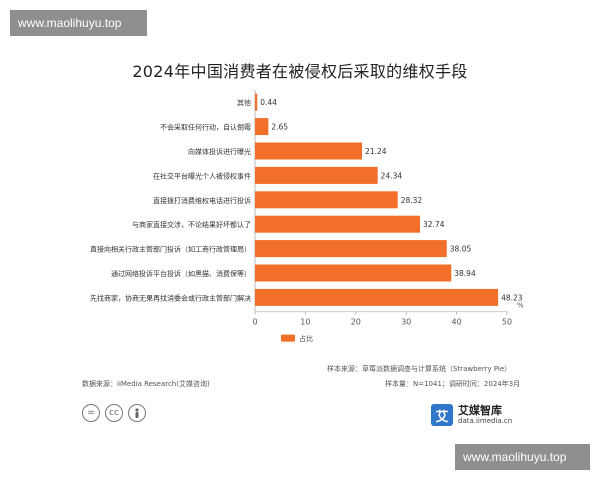  What do you see at coordinates (202, 175) in the screenshot?
I see `category-label: 在社交平台曝光个人被侵权事件` at bounding box center [202, 175].